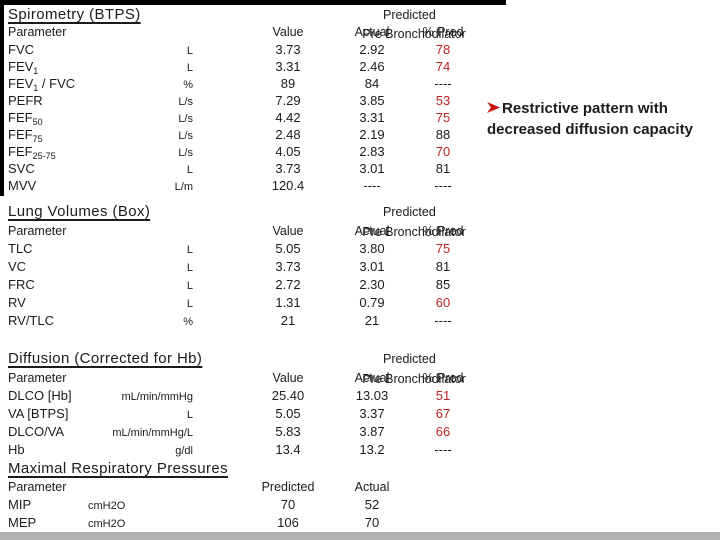 Image resolution: width=720 pixels, height=540 pixels. I want to click on table-row: MIP cmH2O 70 52, so click(250, 505).